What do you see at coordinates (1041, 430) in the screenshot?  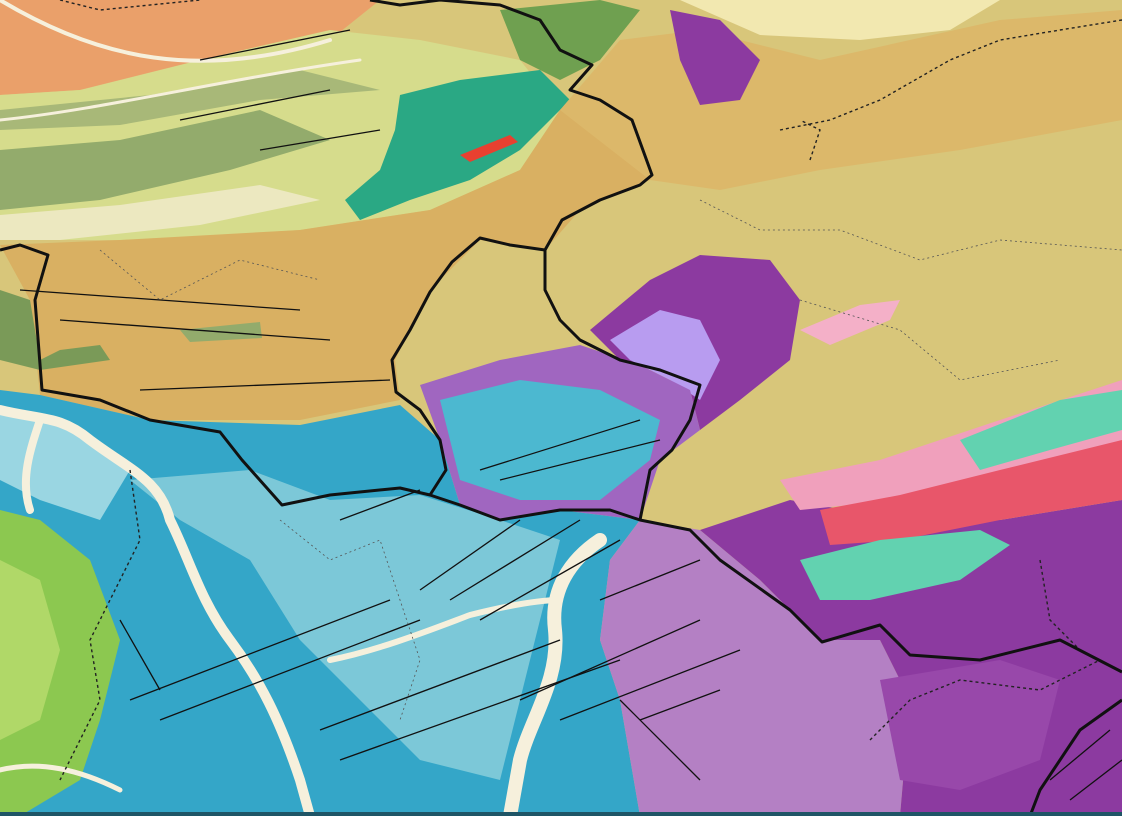 I see `unit-aqua` at bounding box center [1041, 430].